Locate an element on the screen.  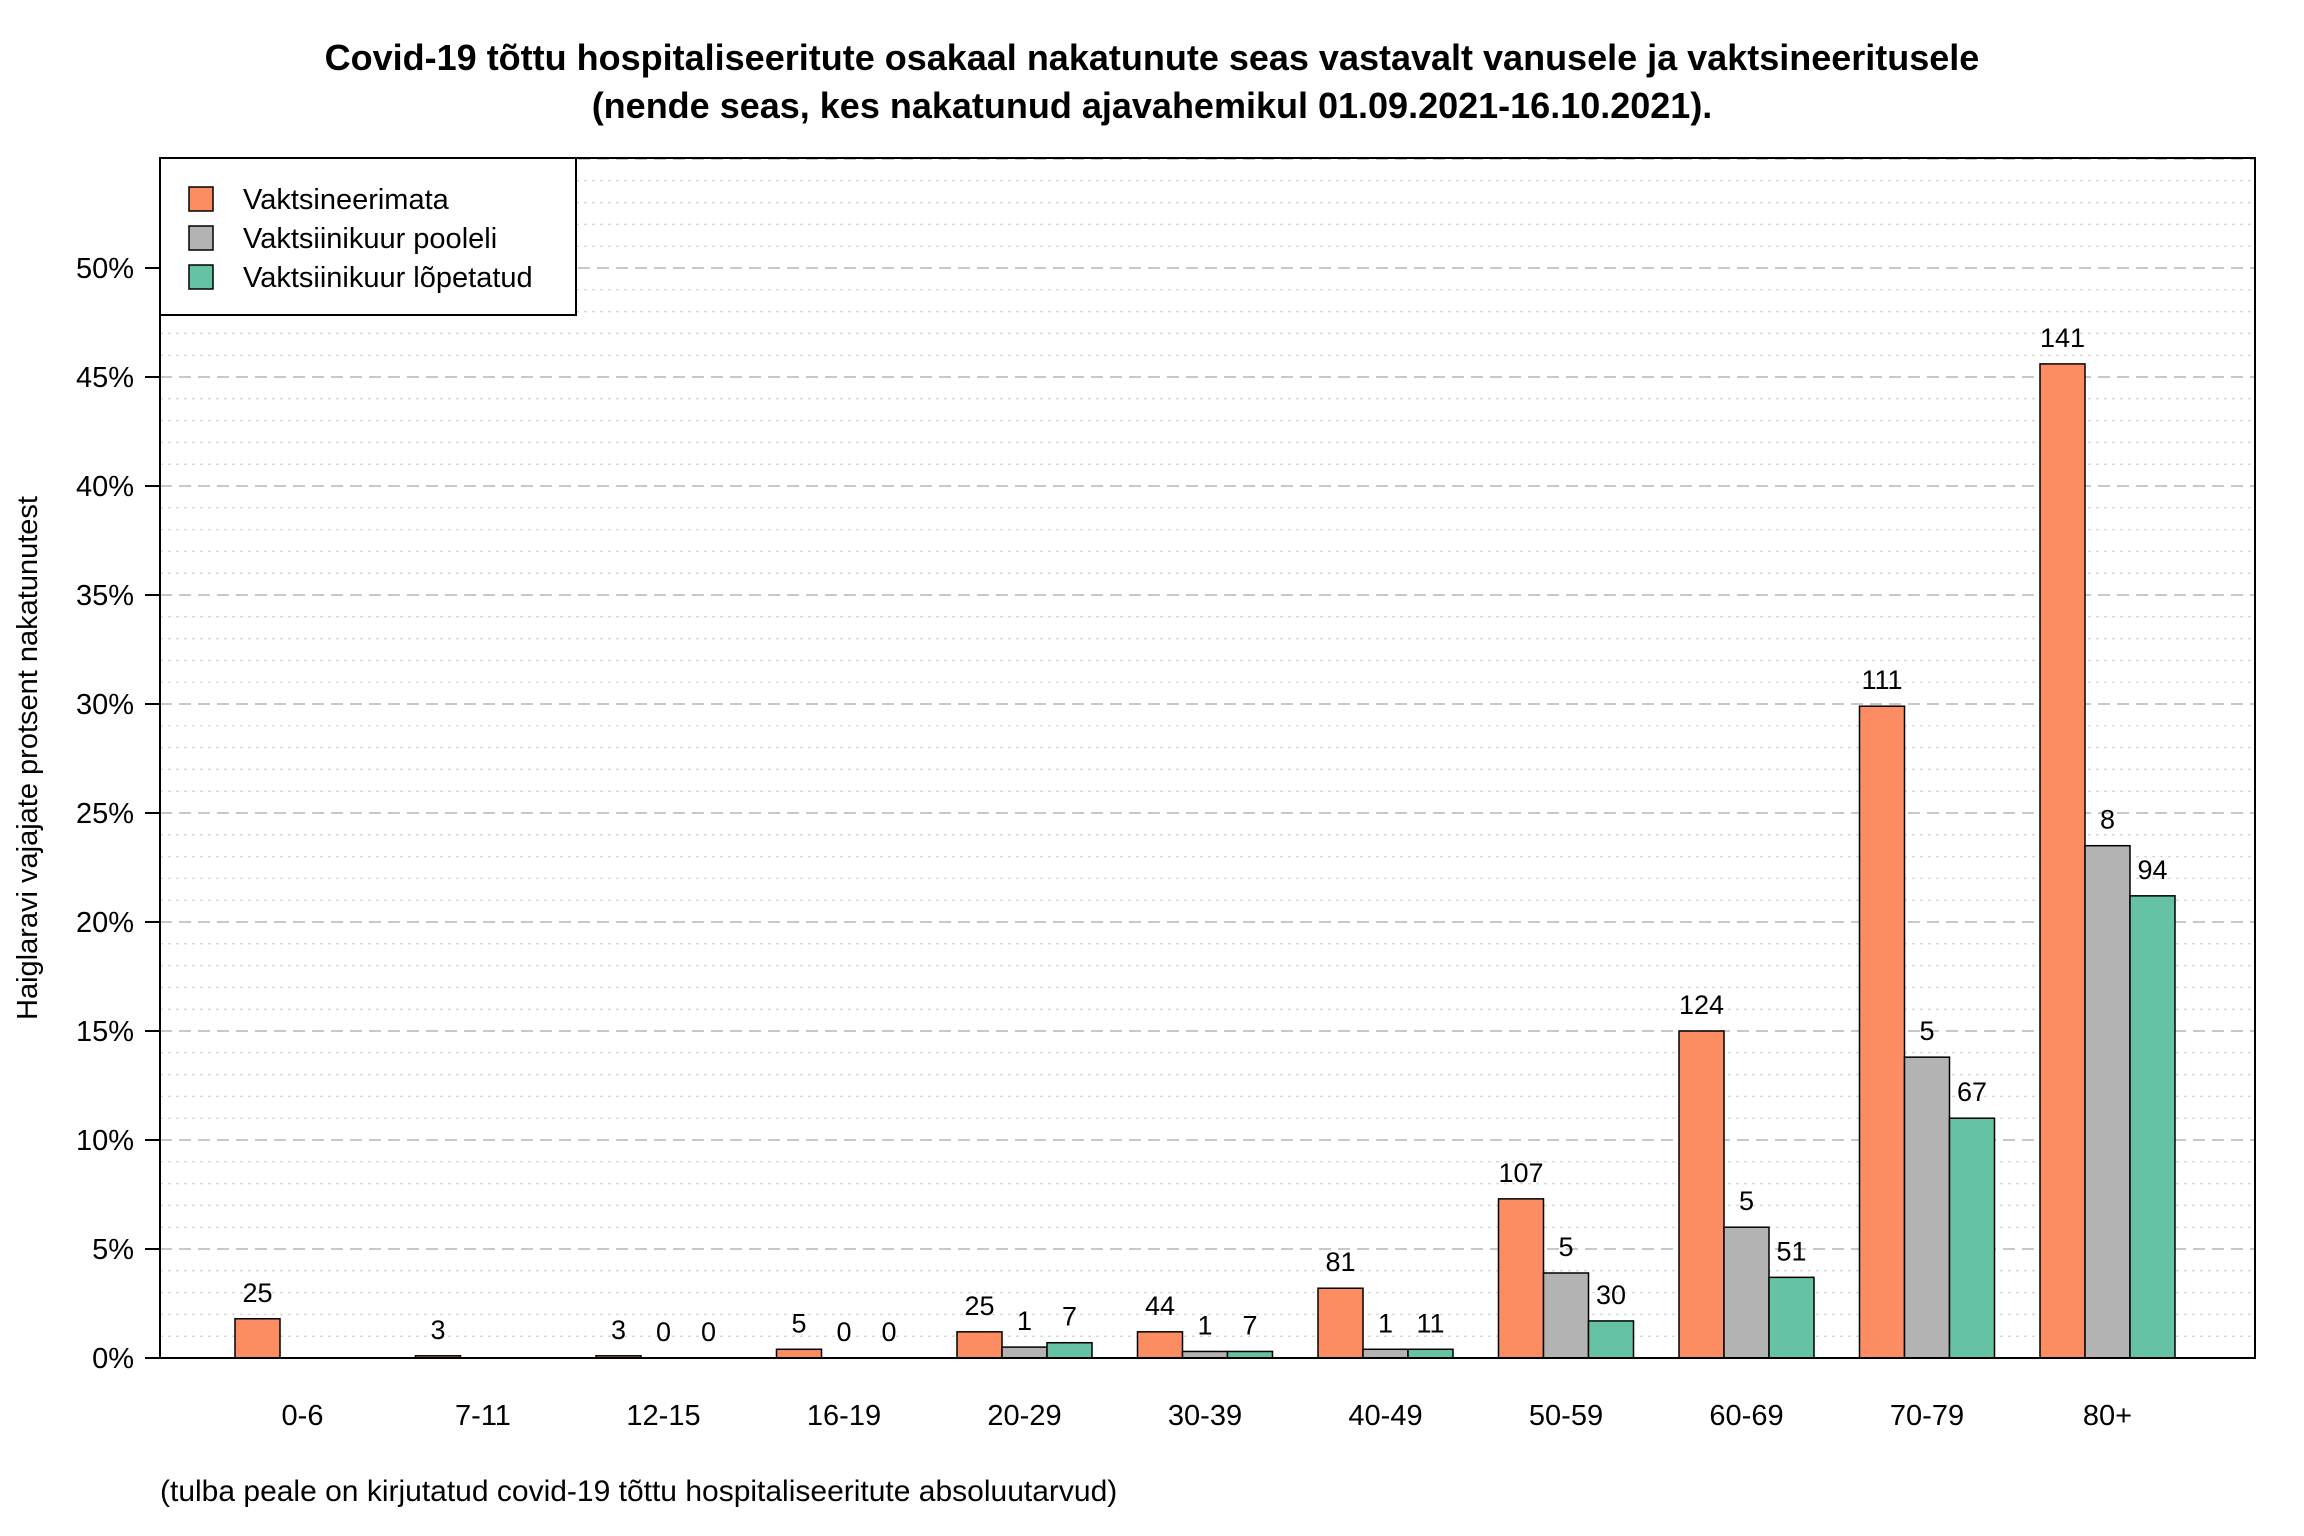
bar-vaktsineerimata-80+ is located at coordinates (2062, 861).